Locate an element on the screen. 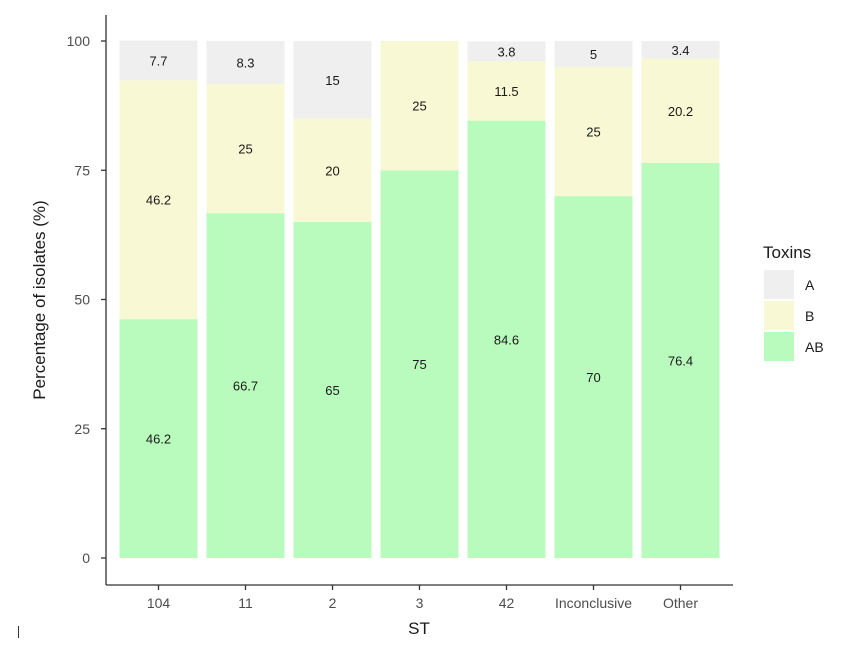 The height and width of the screenshot is (647, 851). legend-title: Toxins is located at coordinates (787, 252).